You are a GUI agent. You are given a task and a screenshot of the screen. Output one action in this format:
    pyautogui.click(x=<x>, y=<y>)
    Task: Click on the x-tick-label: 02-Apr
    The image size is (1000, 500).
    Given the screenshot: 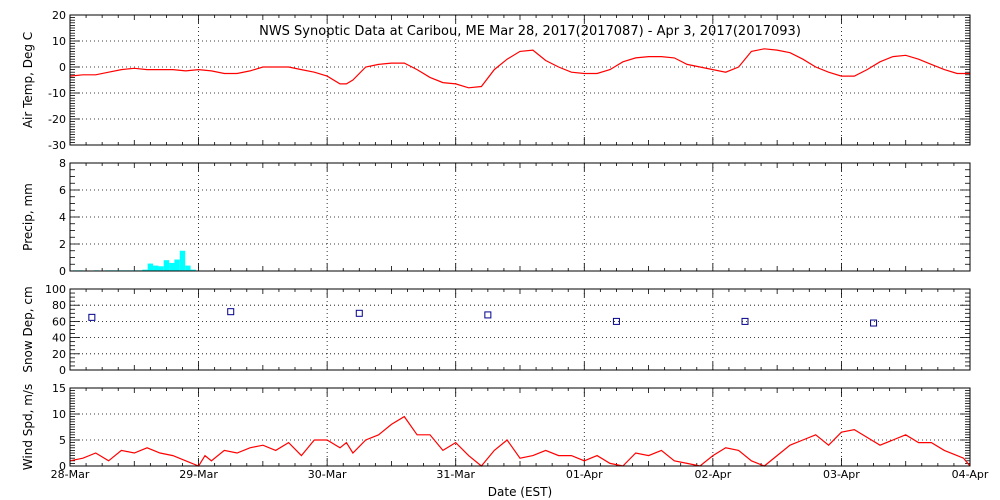 What is the action you would take?
    pyautogui.click(x=712, y=474)
    